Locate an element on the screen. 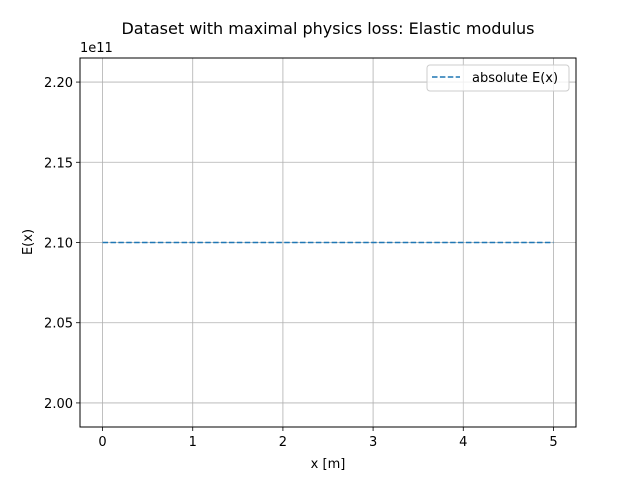  x-tick-label: 5 is located at coordinates (553, 442).